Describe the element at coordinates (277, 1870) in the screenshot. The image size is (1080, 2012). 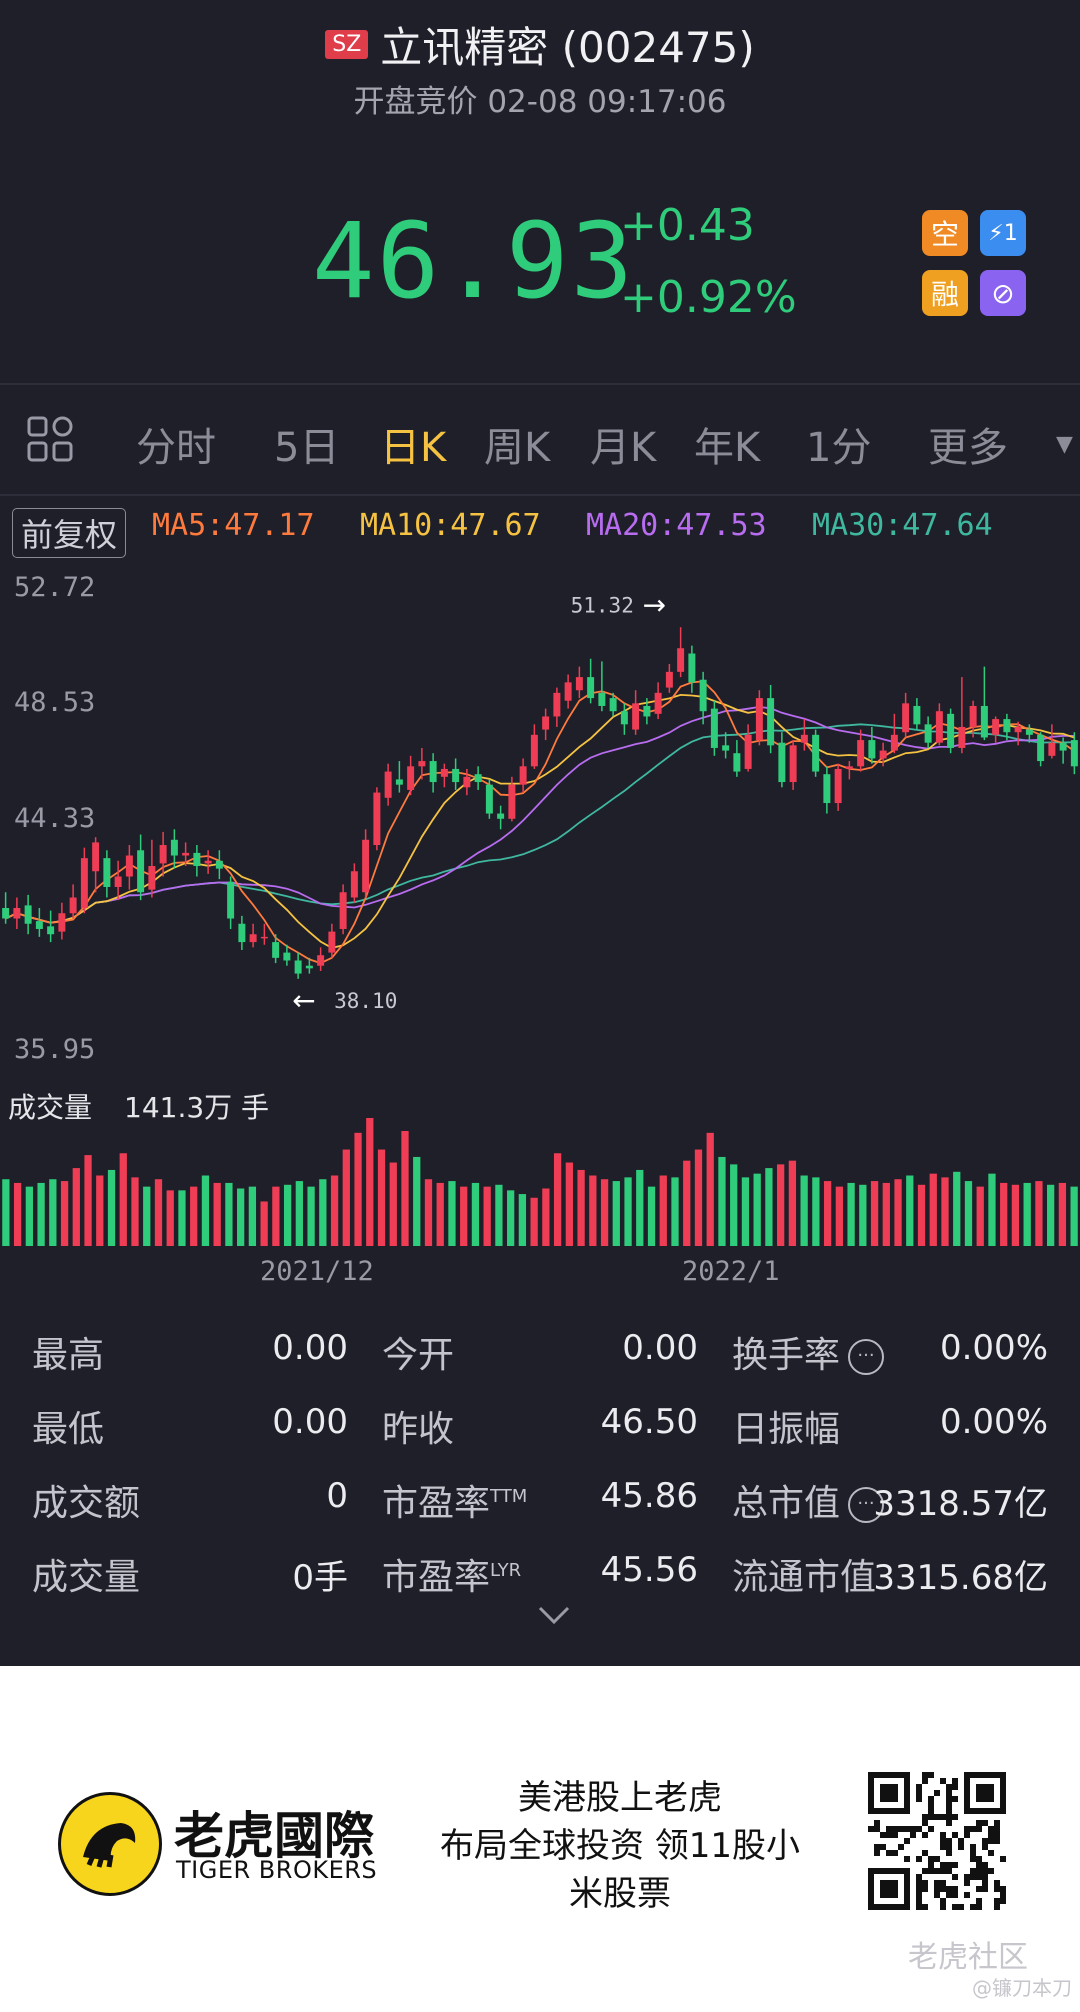
I see `brand-name-en: TIGER BROKERS` at that location.